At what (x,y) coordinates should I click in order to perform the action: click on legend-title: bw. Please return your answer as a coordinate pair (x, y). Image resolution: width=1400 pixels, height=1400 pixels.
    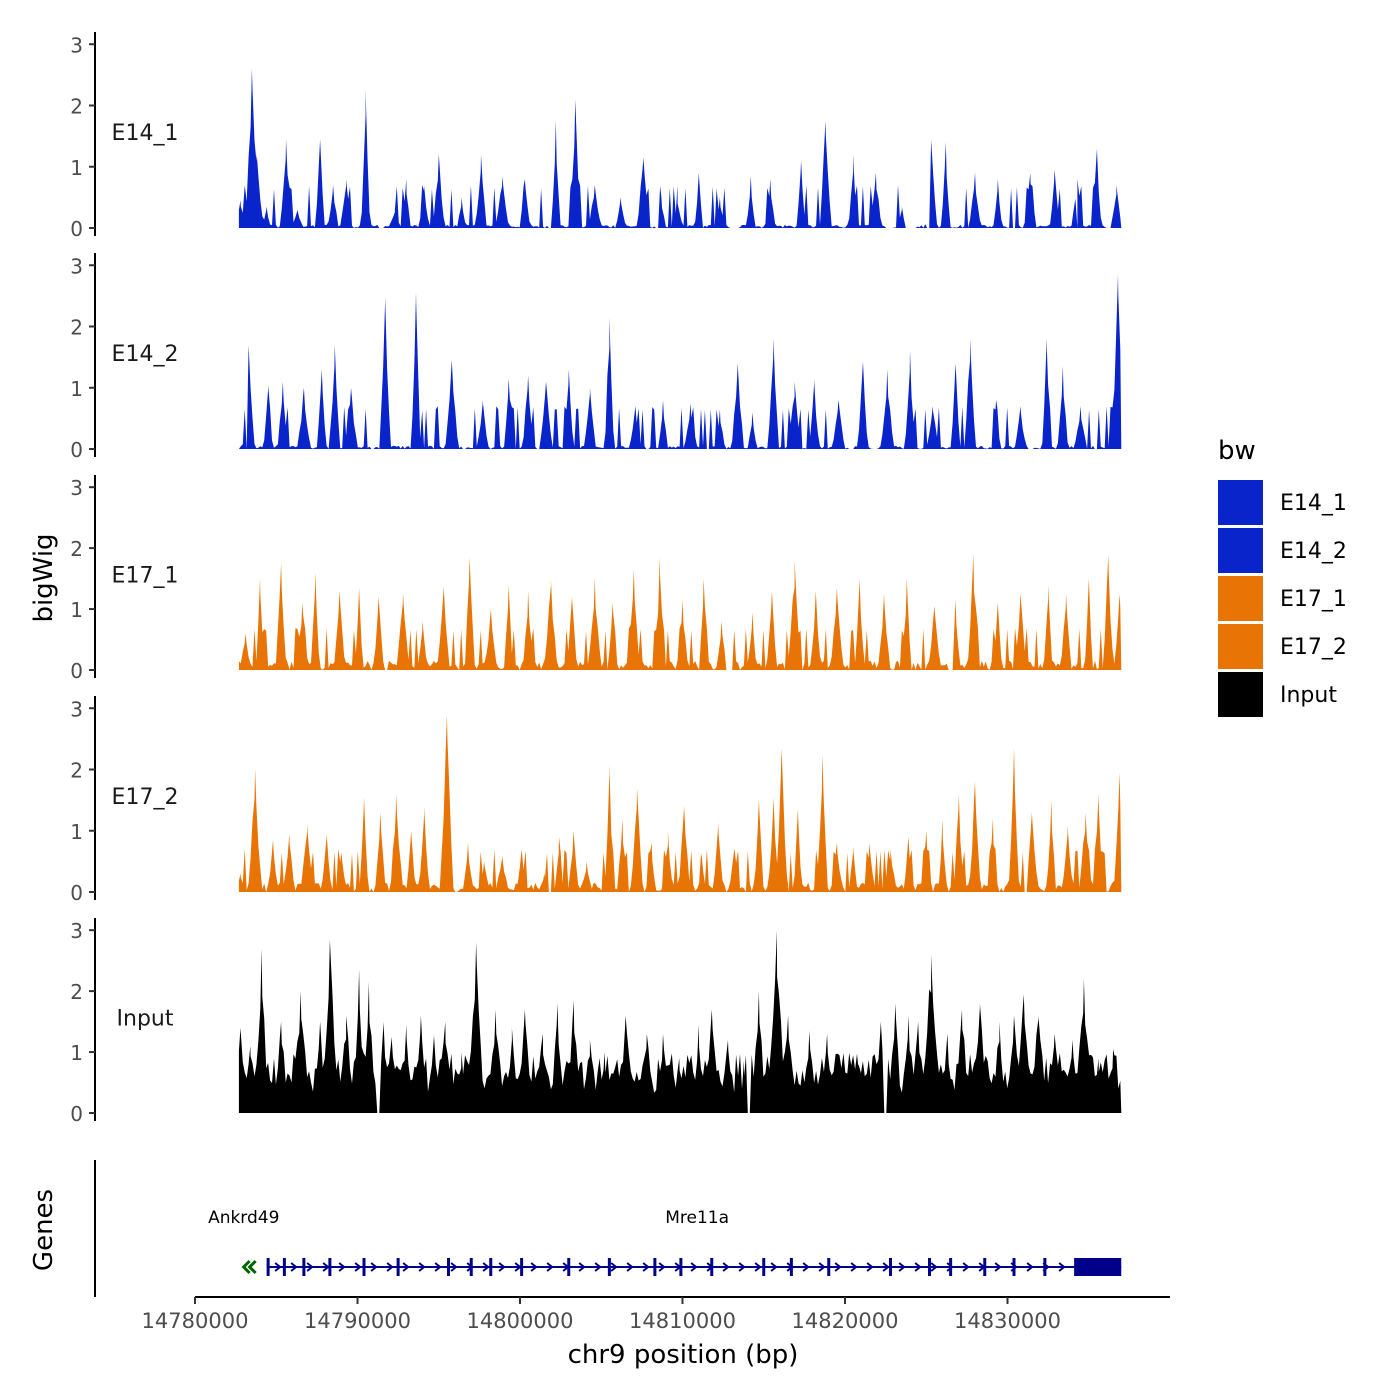
    Looking at the image, I should click on (1237, 451).